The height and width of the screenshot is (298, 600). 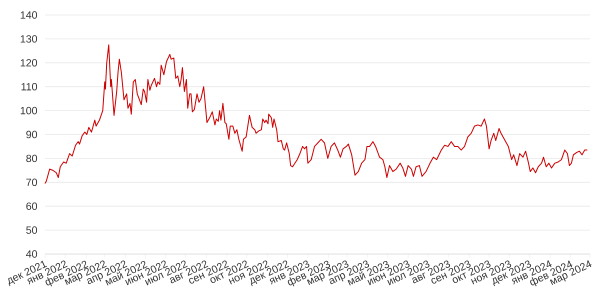 I want to click on y-tick-label: 40, so click(x=32, y=254).